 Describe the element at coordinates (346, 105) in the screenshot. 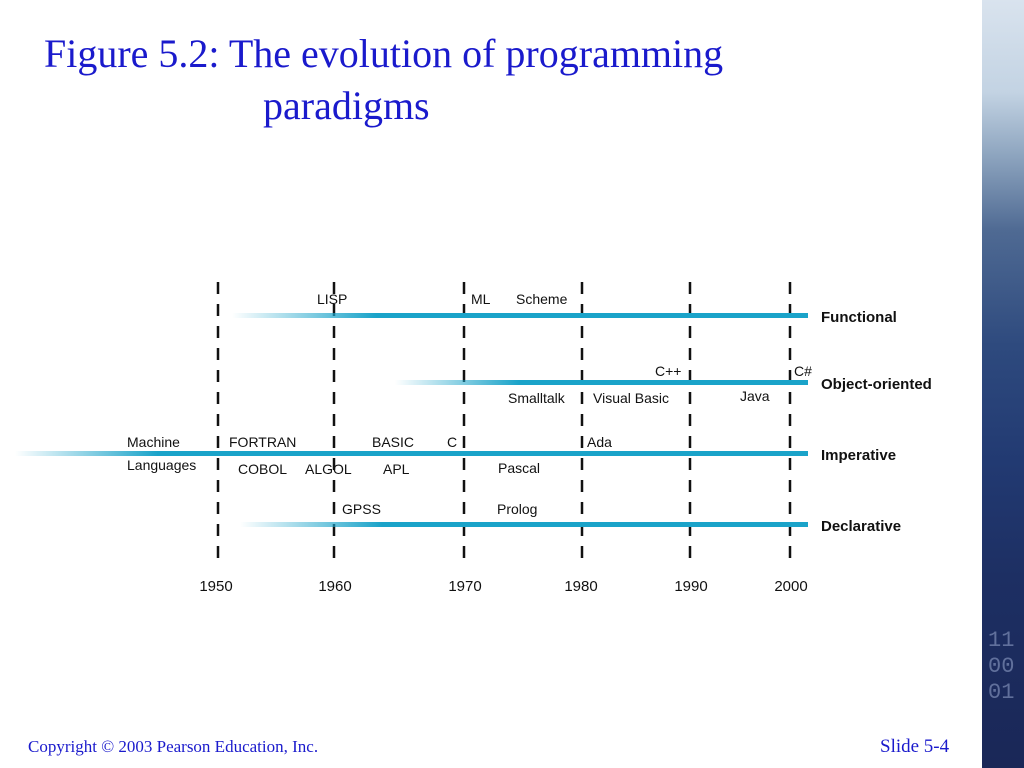

I see `slide-title-line2: paradigms` at that location.